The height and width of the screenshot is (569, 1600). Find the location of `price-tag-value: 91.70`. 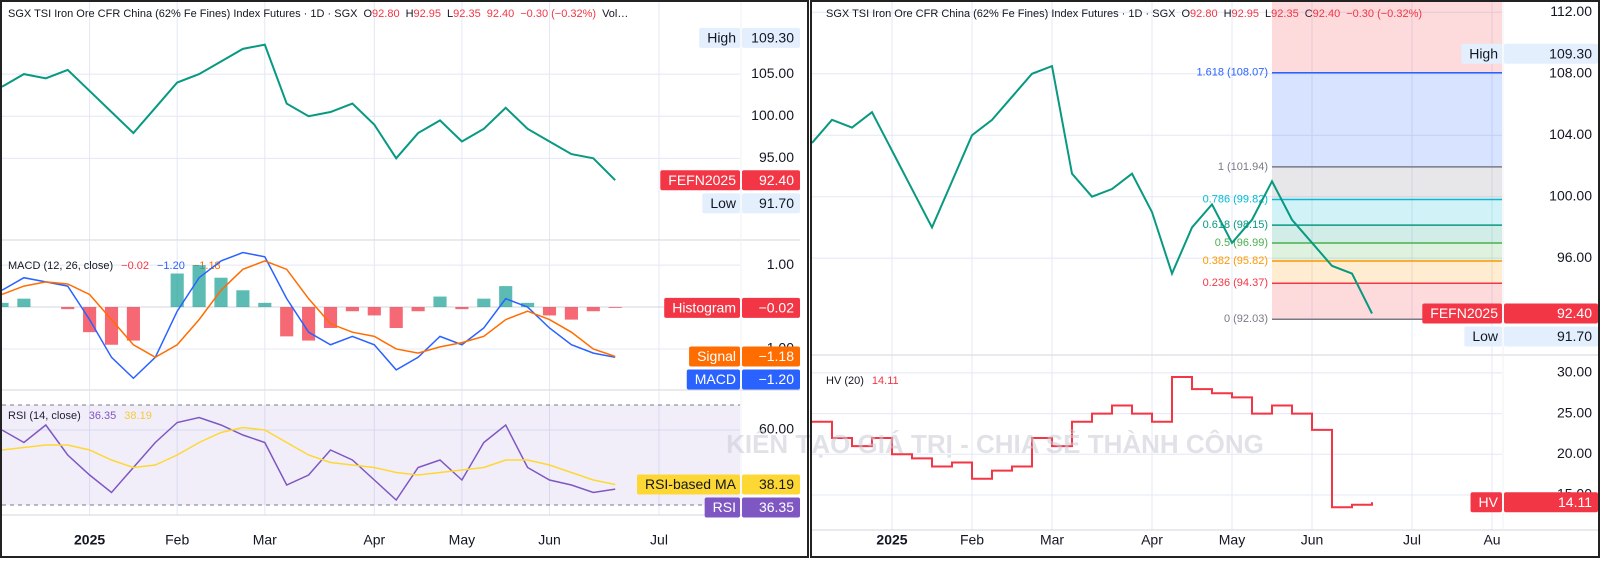

price-tag-value: 91.70 is located at coordinates (1574, 336).